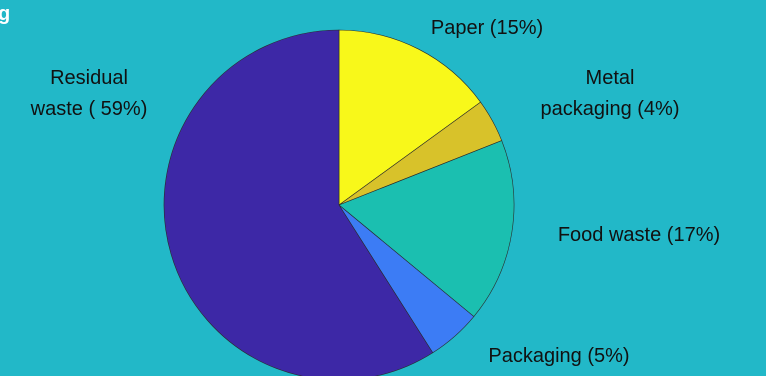 This screenshot has width=766, height=376. I want to click on slice-label-0: Paper (15%), so click(487, 28).